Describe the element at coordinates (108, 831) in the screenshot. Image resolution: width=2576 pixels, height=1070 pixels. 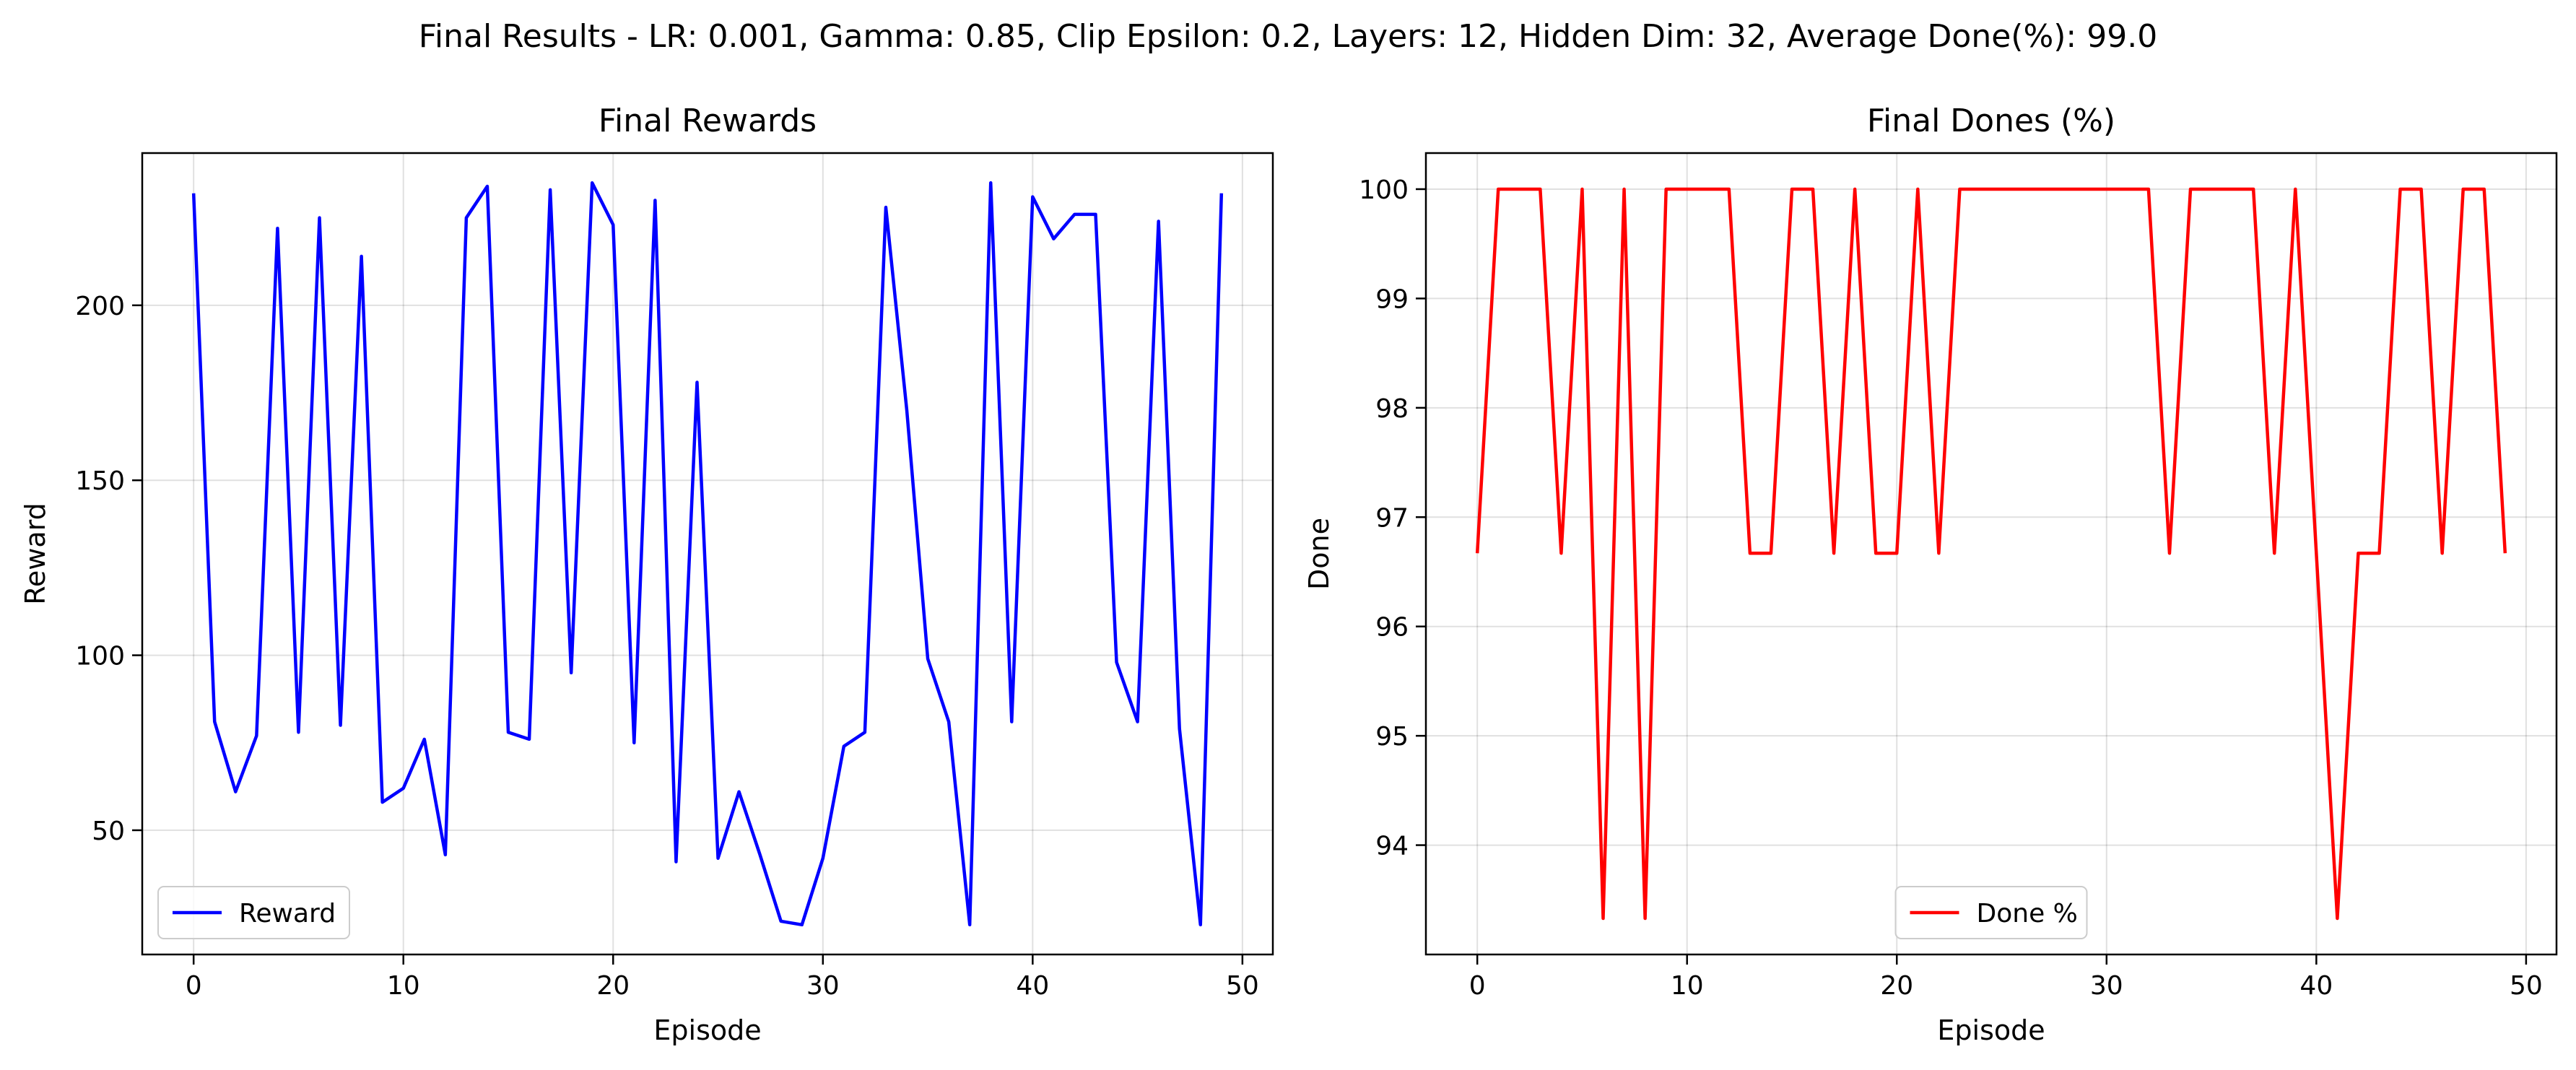
I see `y-tick-label: 50` at that location.